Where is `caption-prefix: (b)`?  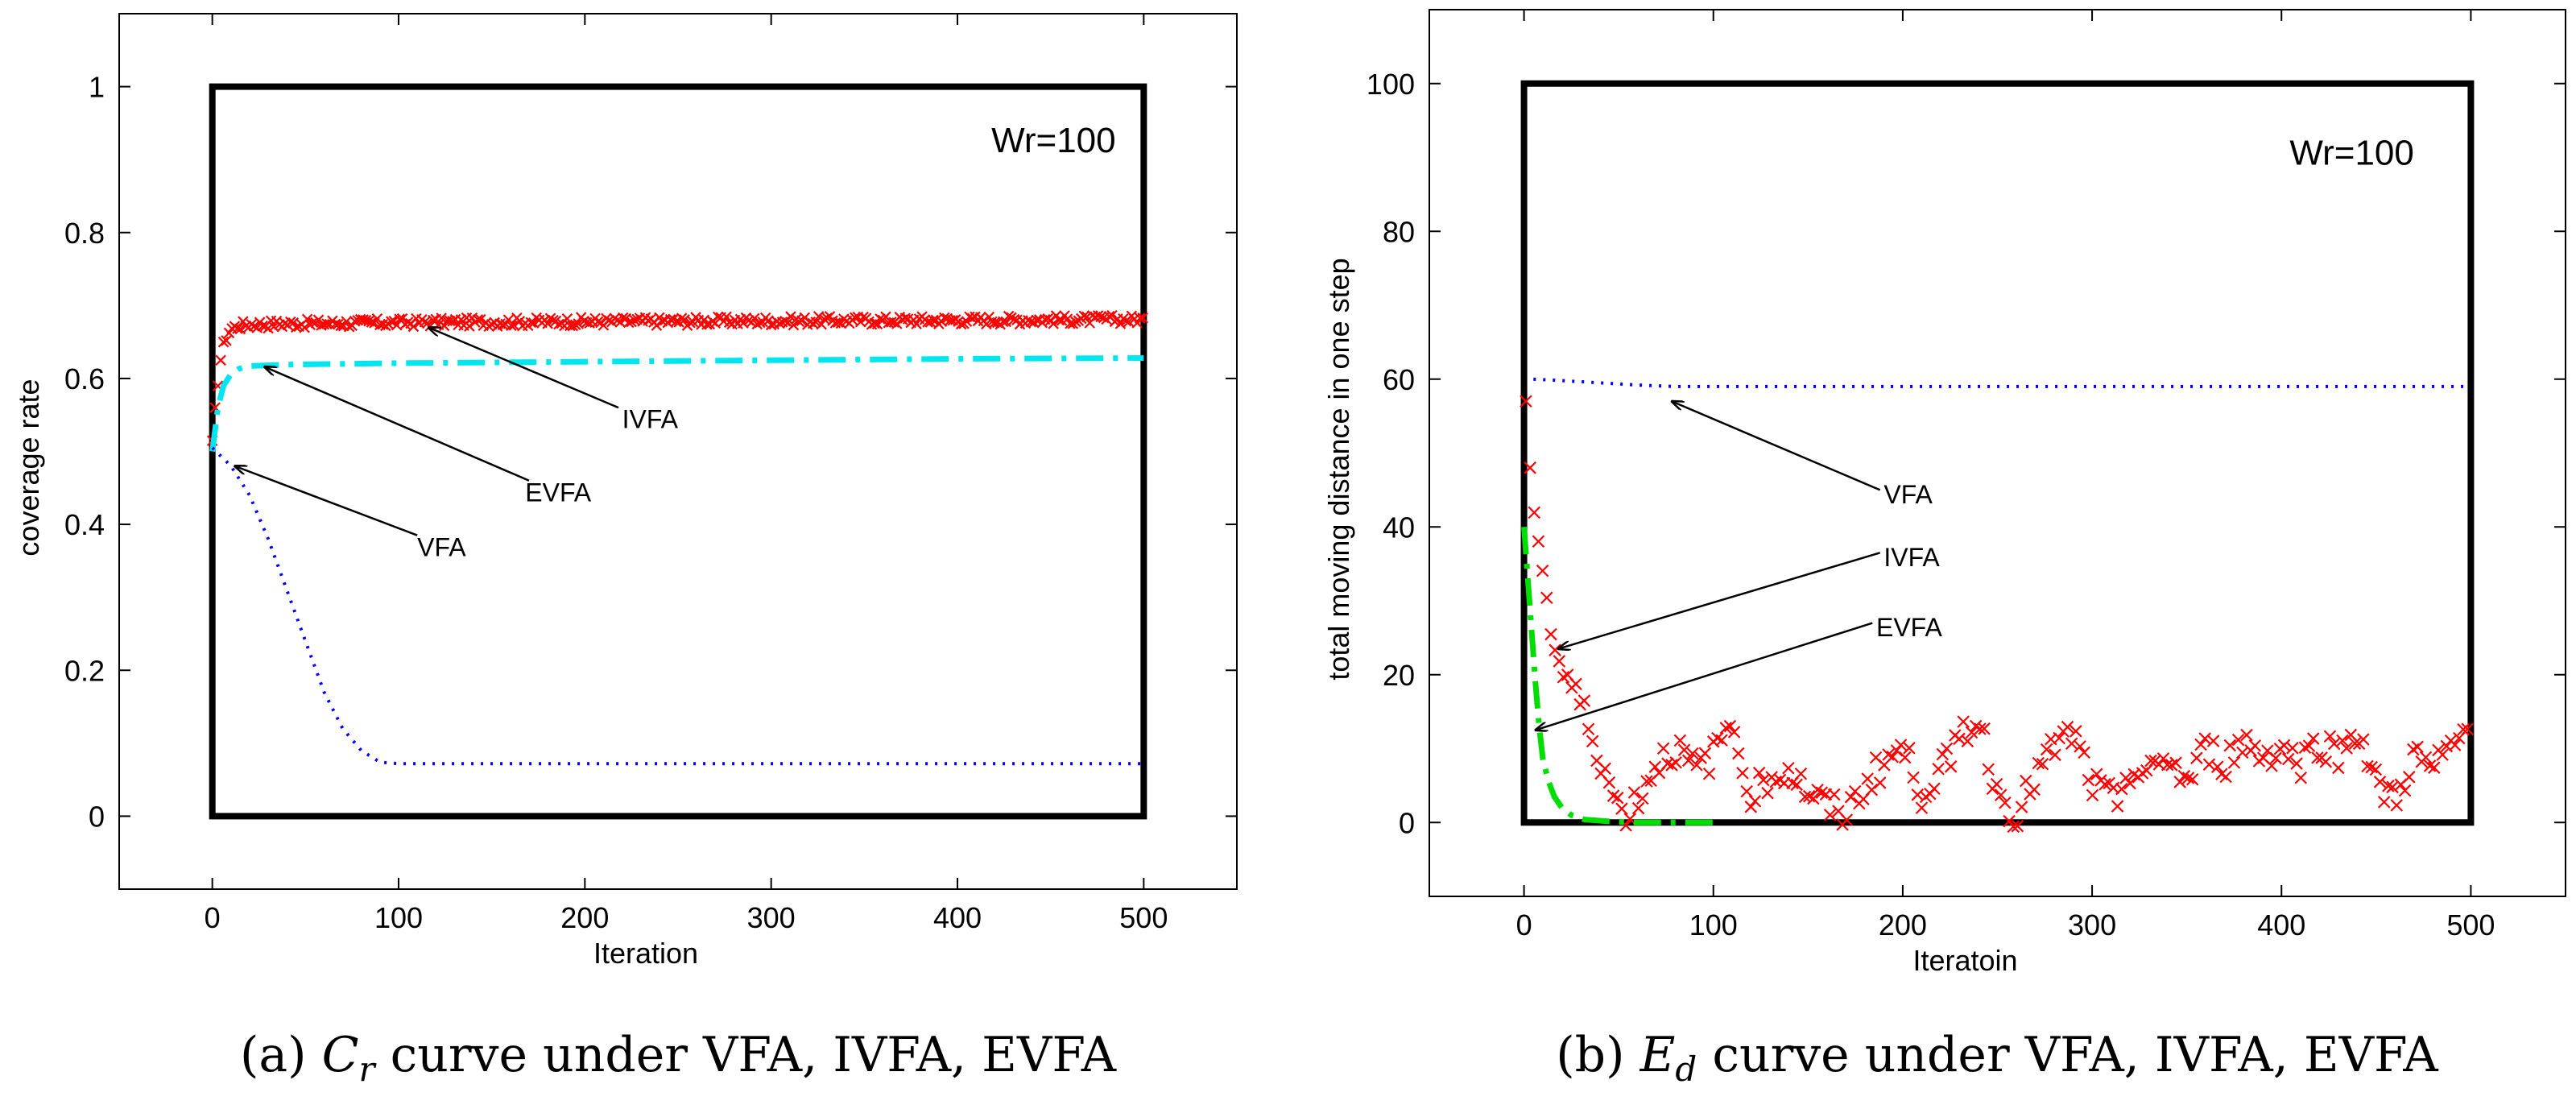 caption-prefix: (b) is located at coordinates (1597, 1055).